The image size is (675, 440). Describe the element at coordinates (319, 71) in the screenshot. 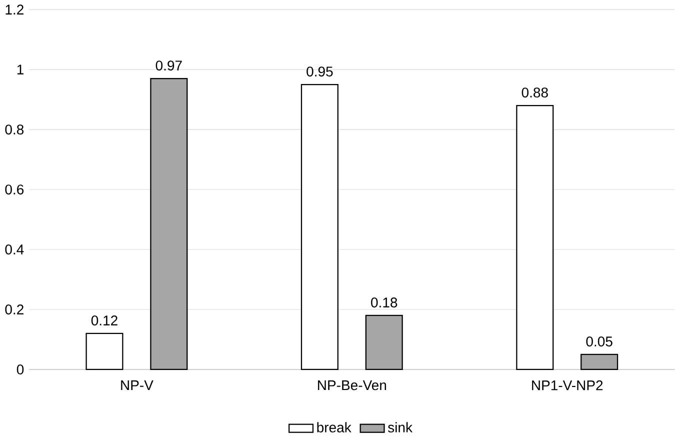

I see `data-label: 0.95` at that location.